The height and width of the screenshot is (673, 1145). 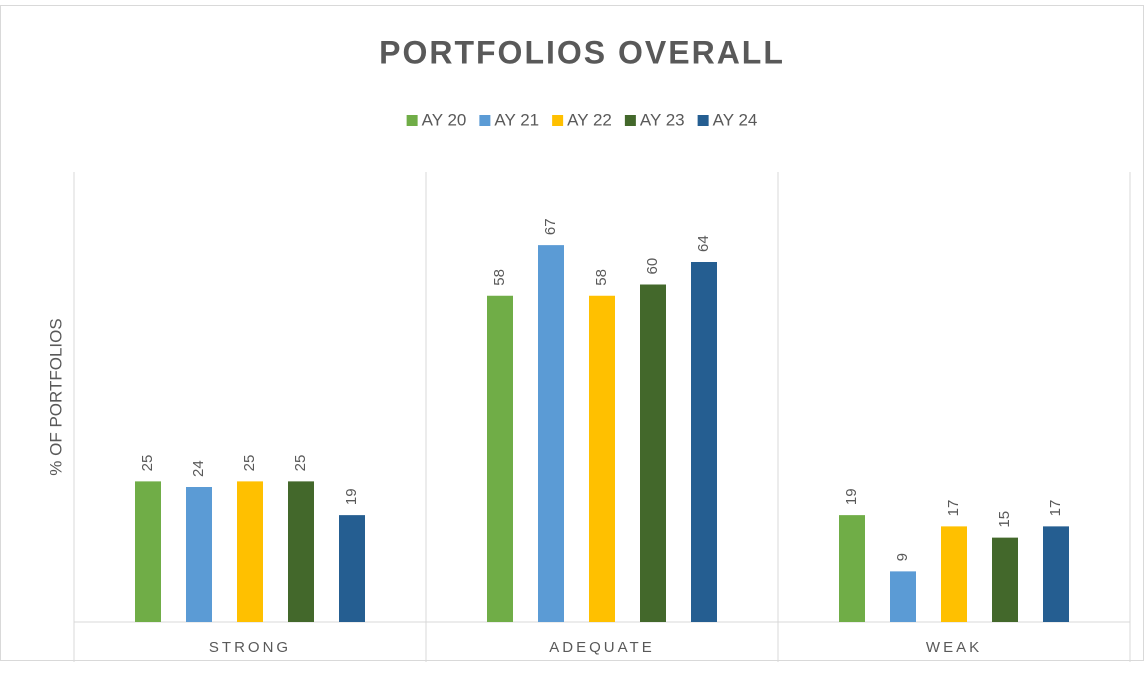 I want to click on legend-label: AY 21, so click(x=516, y=119).